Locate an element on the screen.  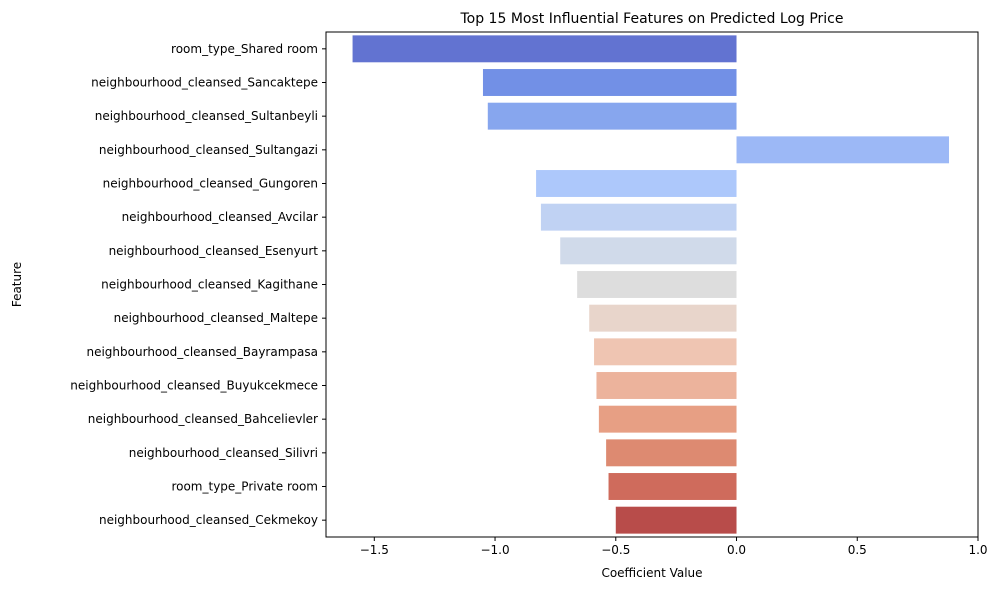
y-tick-label: neighbourhood_cleansed_Sultangazi is located at coordinates (208, 150).